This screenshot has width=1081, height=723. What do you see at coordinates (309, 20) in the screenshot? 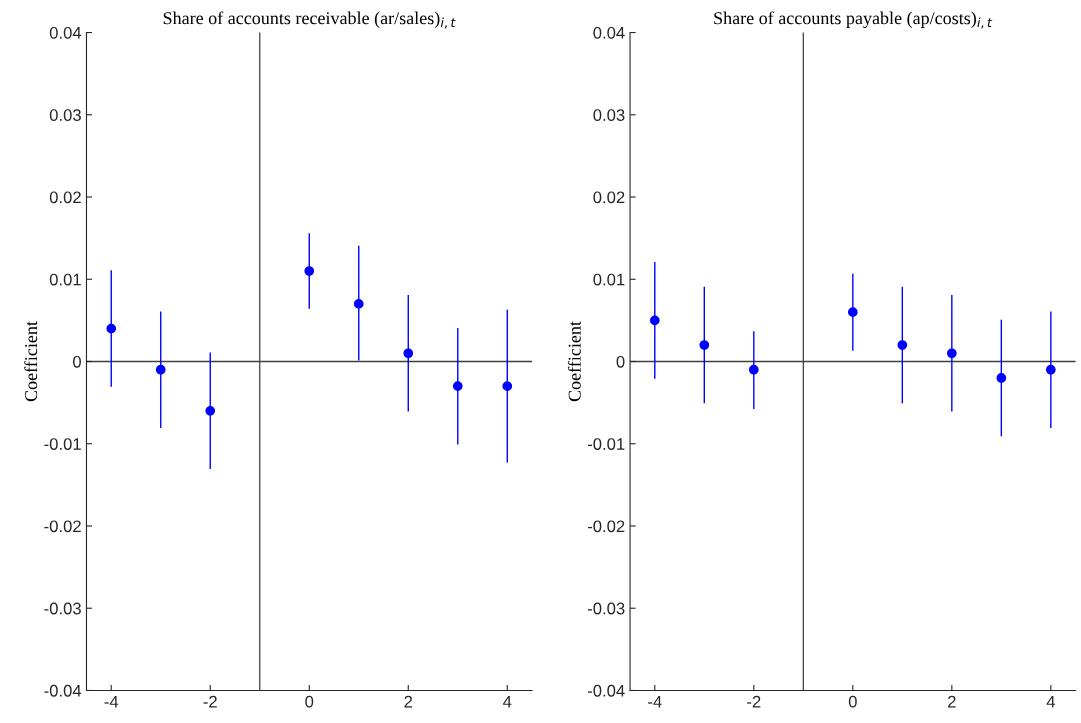
I see `chart-title: Share of accounts receivable (ar/sales)$_{i,t}$` at bounding box center [309, 20].